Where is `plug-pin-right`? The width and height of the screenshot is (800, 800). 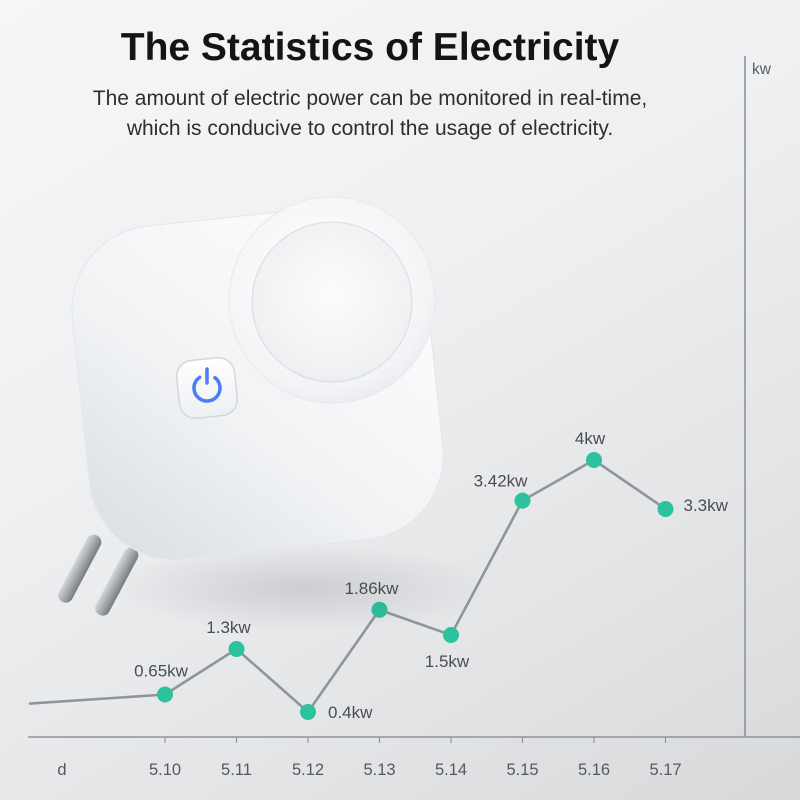 plug-pin-right is located at coordinates (117, 581).